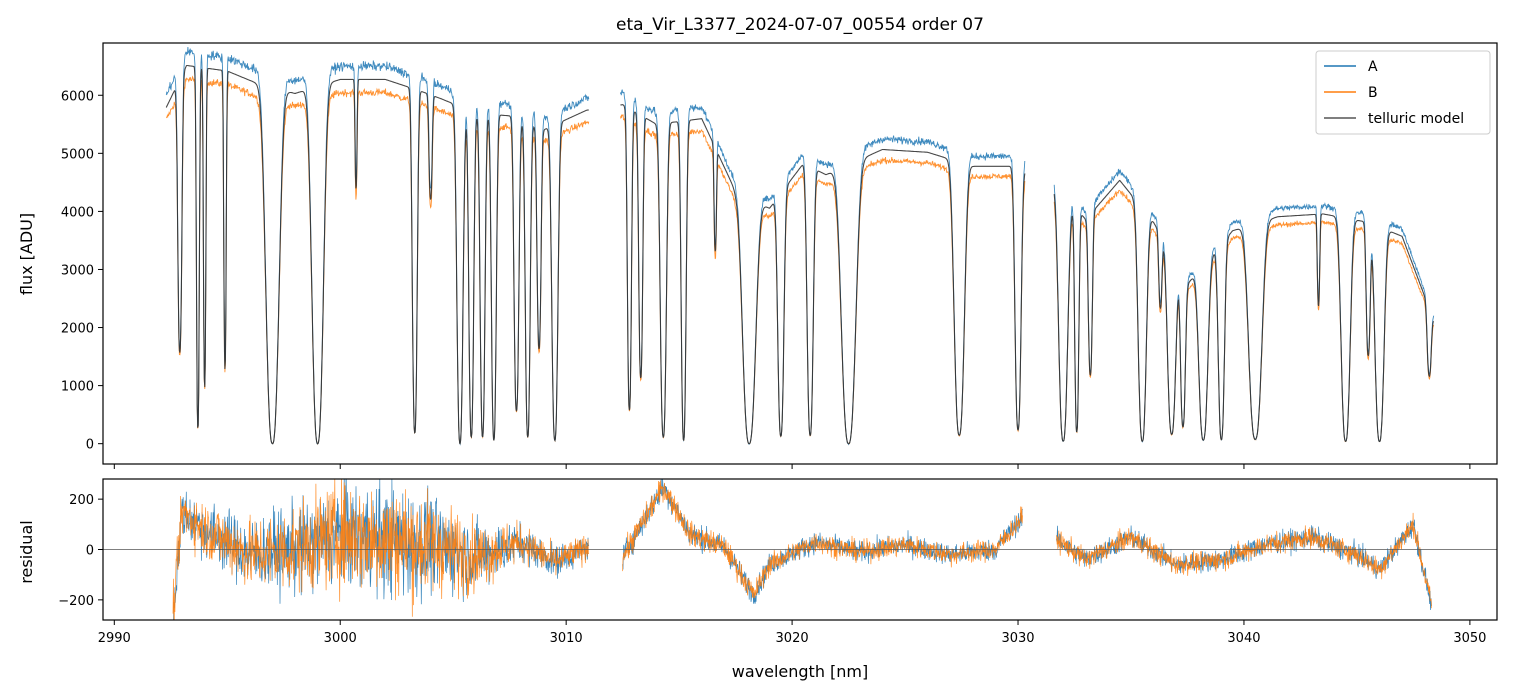 This screenshot has height=696, width=1513. Describe the element at coordinates (340, 638) in the screenshot. I see `residual-x-tick-label-1: 3000` at that location.